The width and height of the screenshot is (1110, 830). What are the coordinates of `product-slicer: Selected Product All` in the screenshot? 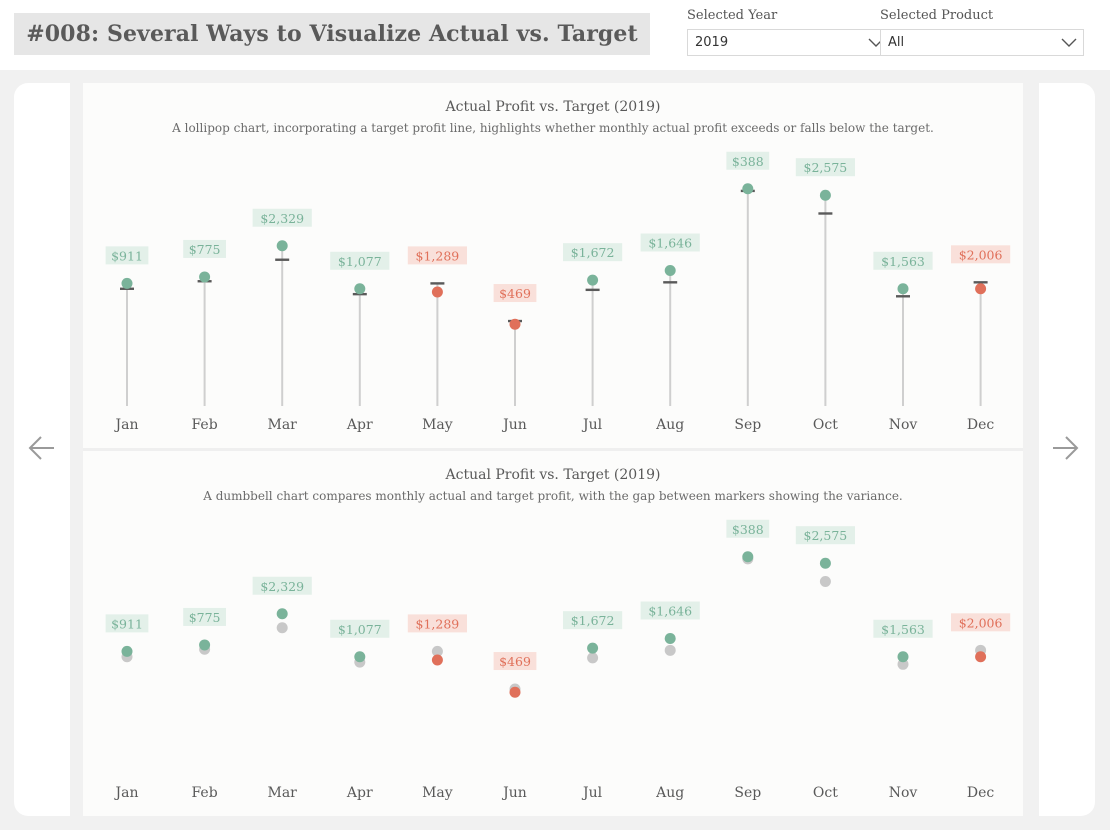 It's located at (982, 32).